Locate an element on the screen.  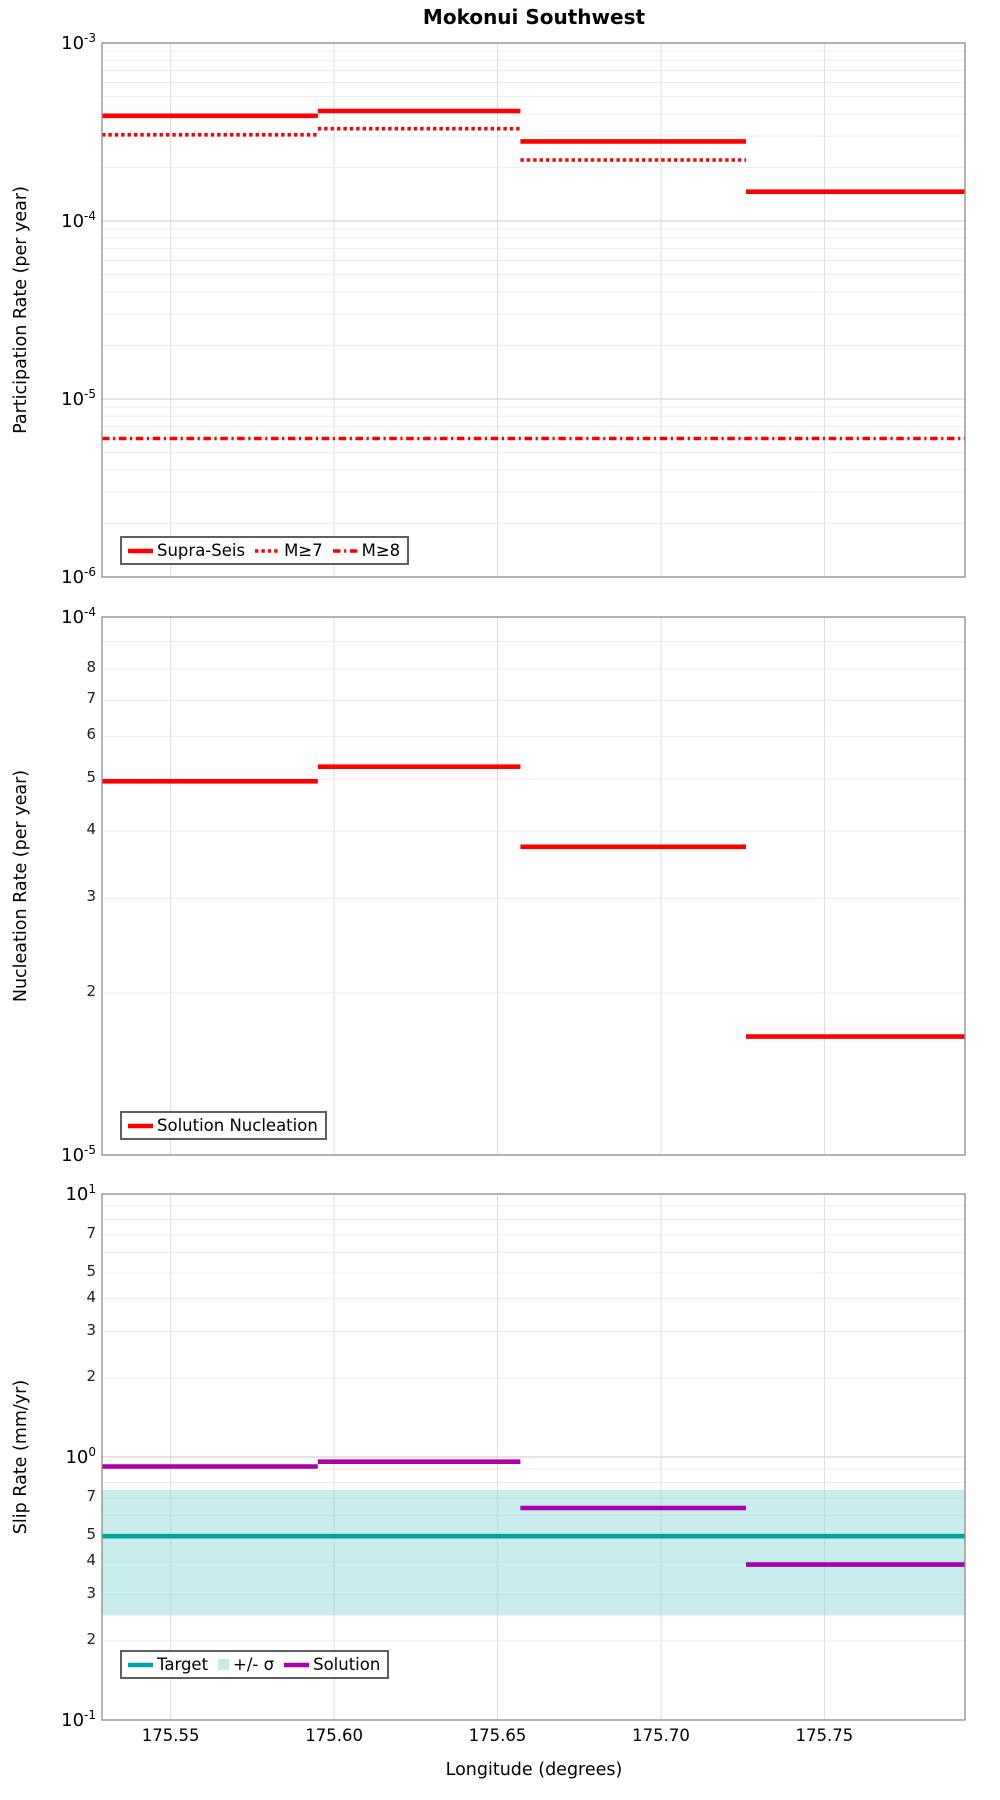
legend-label: Supra-Seis is located at coordinates (201, 550).